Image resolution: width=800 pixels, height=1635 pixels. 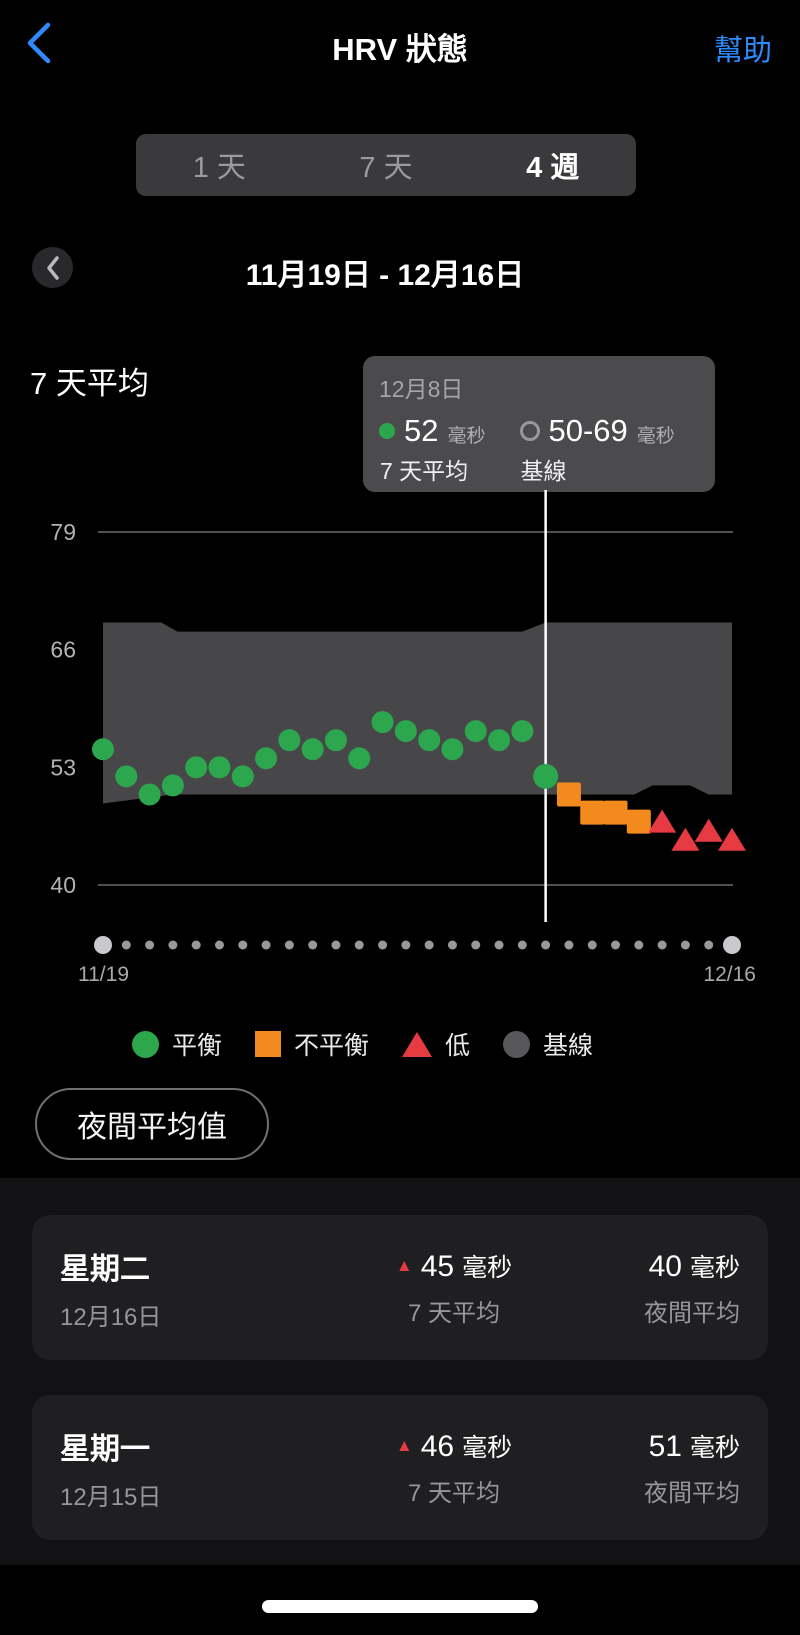 I want to click on card-night-label: 夜間平均, so click(x=692, y=1313).